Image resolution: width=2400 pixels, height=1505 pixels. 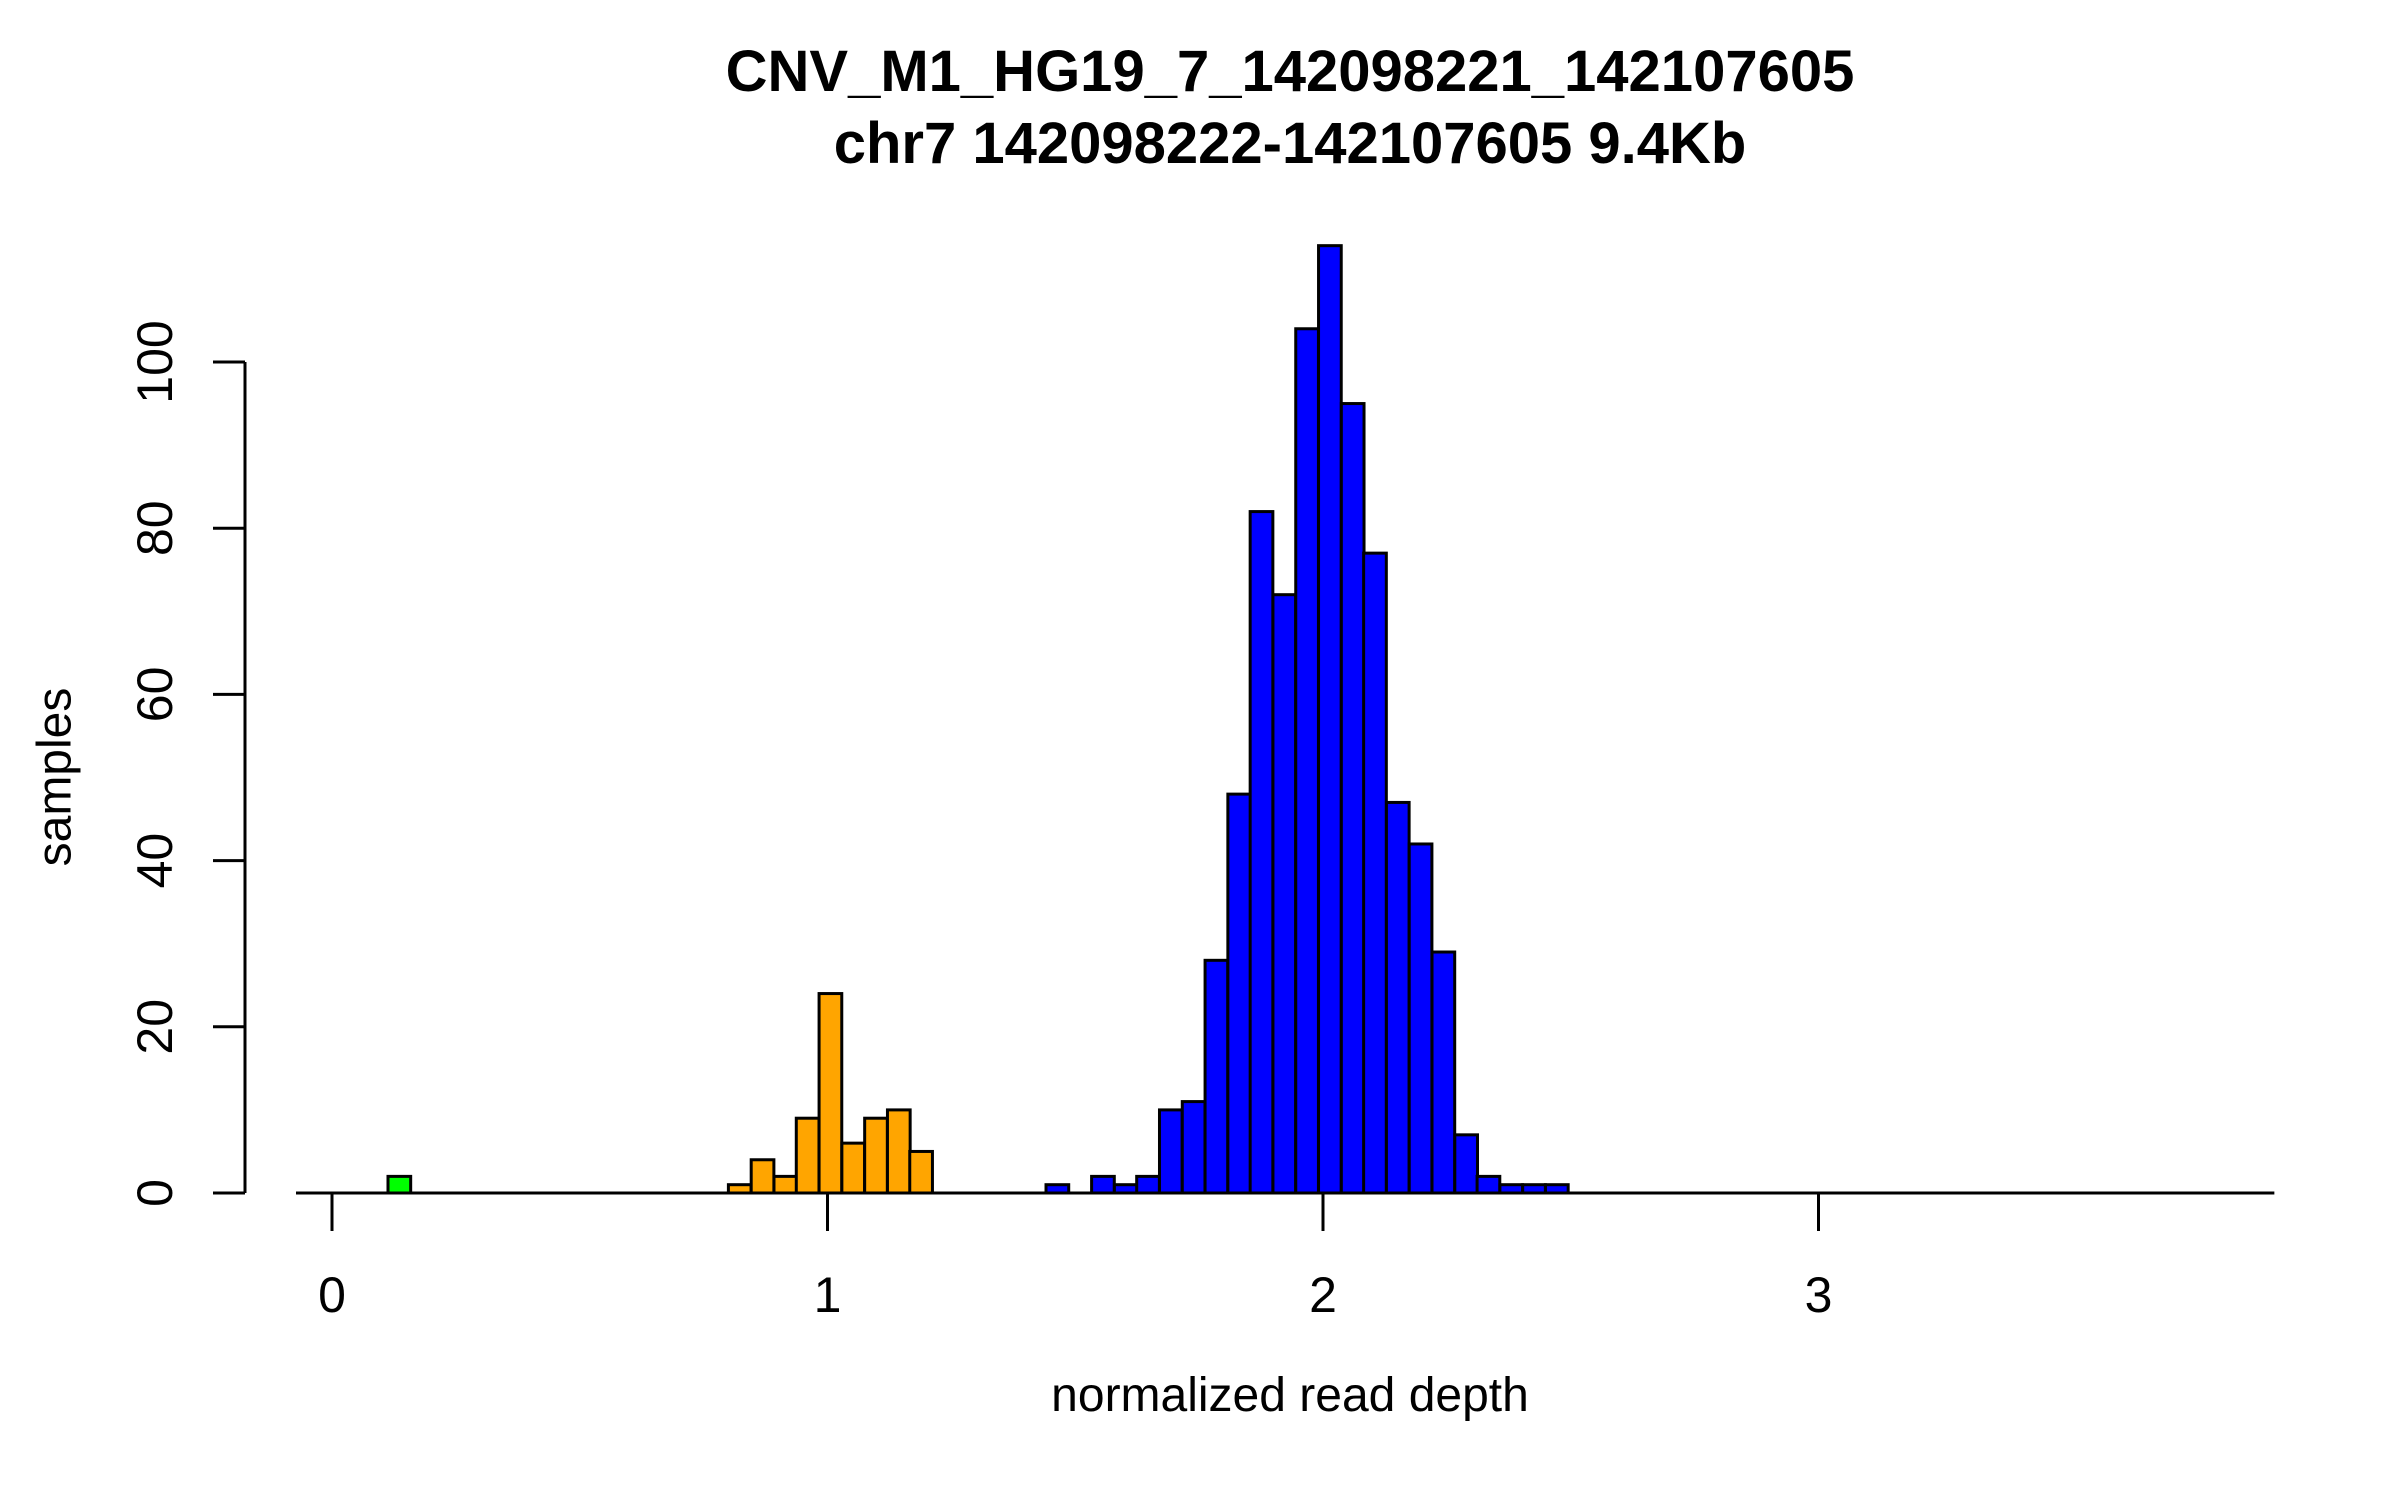 I want to click on x-axis-label: normalized read depth, so click(x=1290, y=1395).